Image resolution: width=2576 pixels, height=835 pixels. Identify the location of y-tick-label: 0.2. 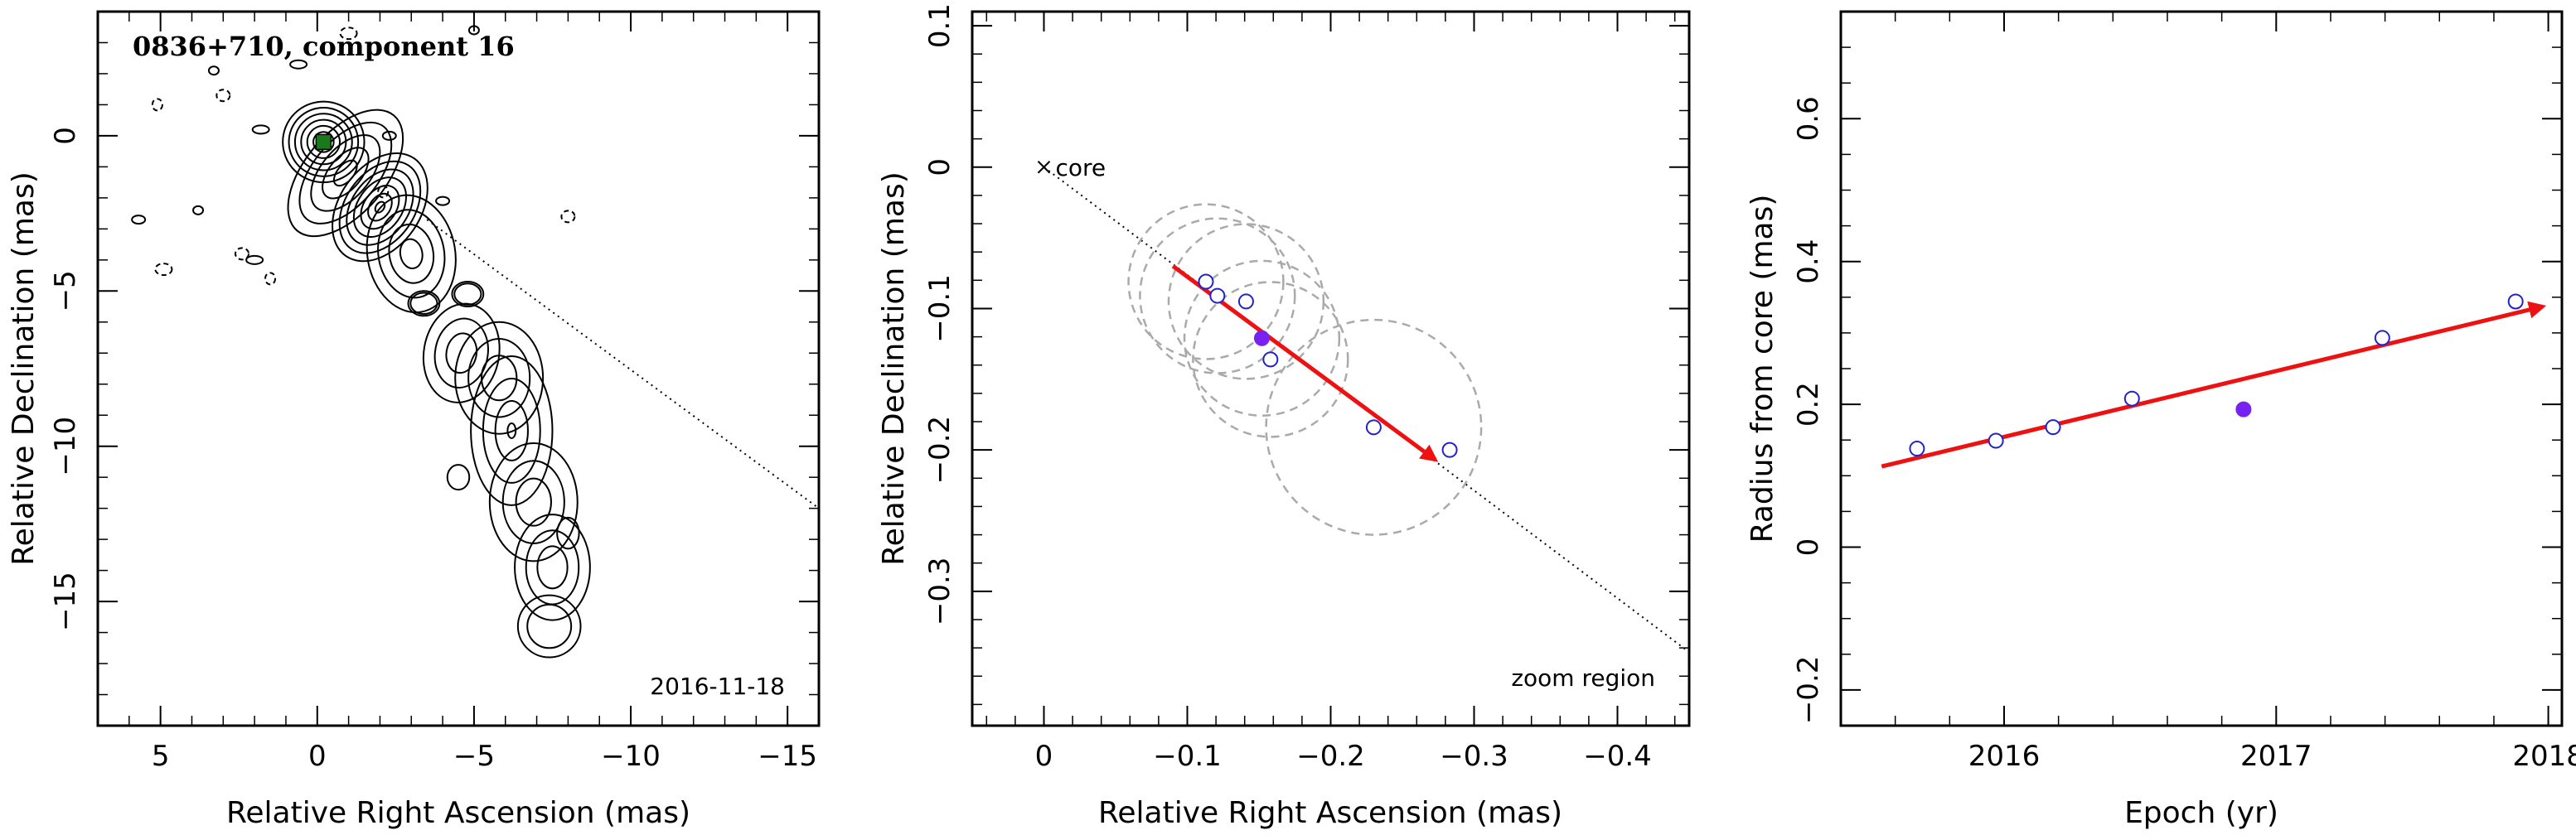
(1808, 404).